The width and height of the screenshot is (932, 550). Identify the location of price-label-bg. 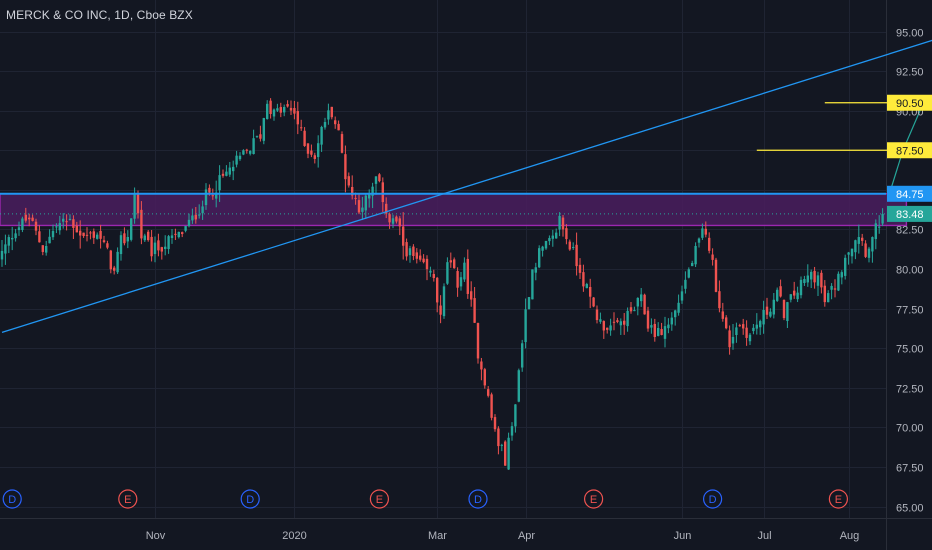
(909, 150).